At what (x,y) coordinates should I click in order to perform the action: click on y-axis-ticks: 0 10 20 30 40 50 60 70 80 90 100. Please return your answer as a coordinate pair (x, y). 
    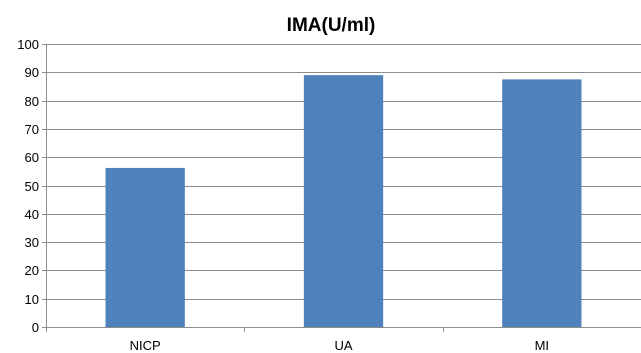
    Looking at the image, I should click on (32, 186).